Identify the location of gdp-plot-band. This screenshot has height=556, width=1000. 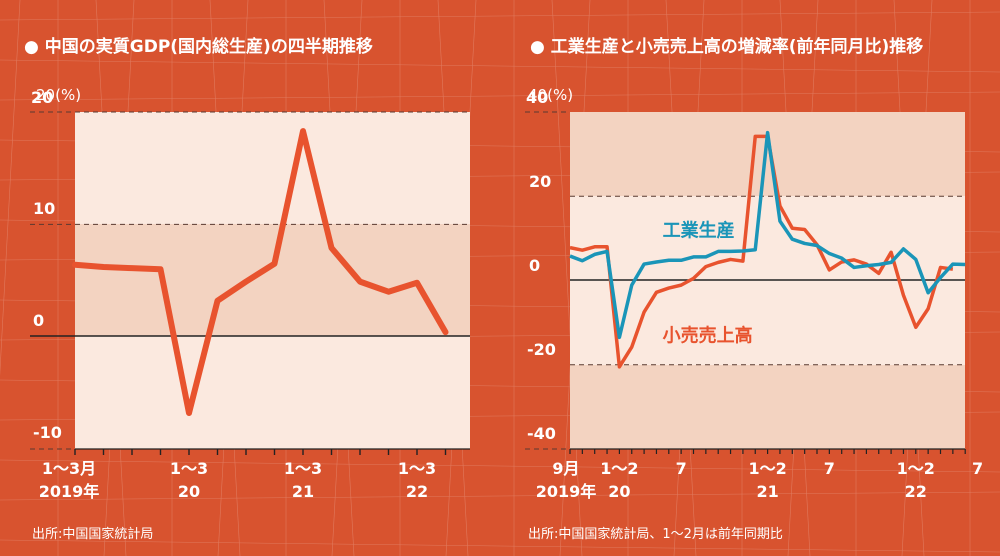
(272, 280).